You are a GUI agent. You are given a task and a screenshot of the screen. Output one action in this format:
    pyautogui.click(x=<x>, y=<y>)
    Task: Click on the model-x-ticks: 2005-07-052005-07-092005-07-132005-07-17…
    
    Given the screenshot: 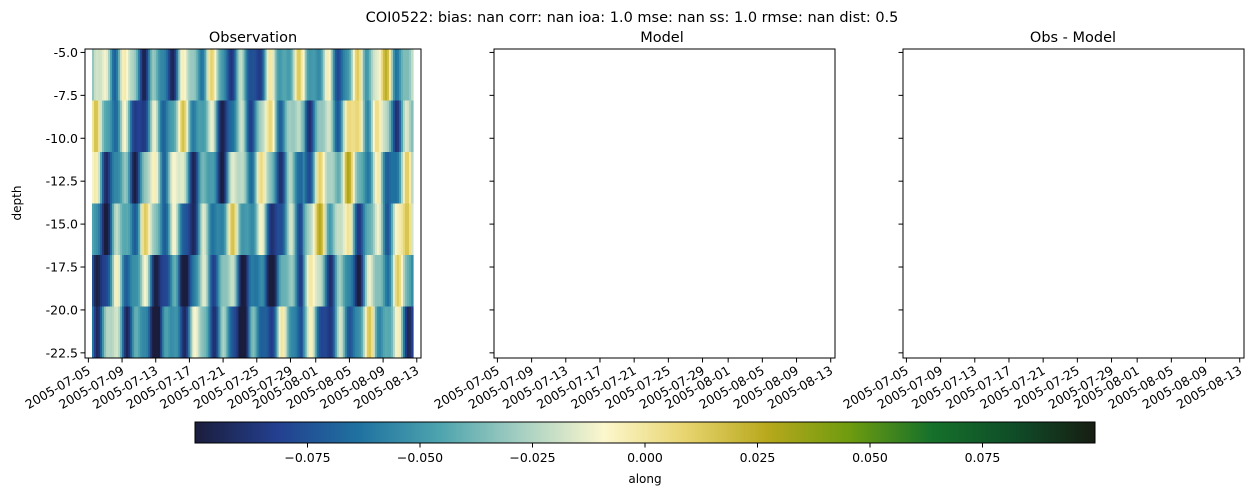 What is the action you would take?
    pyautogui.click(x=633, y=385)
    